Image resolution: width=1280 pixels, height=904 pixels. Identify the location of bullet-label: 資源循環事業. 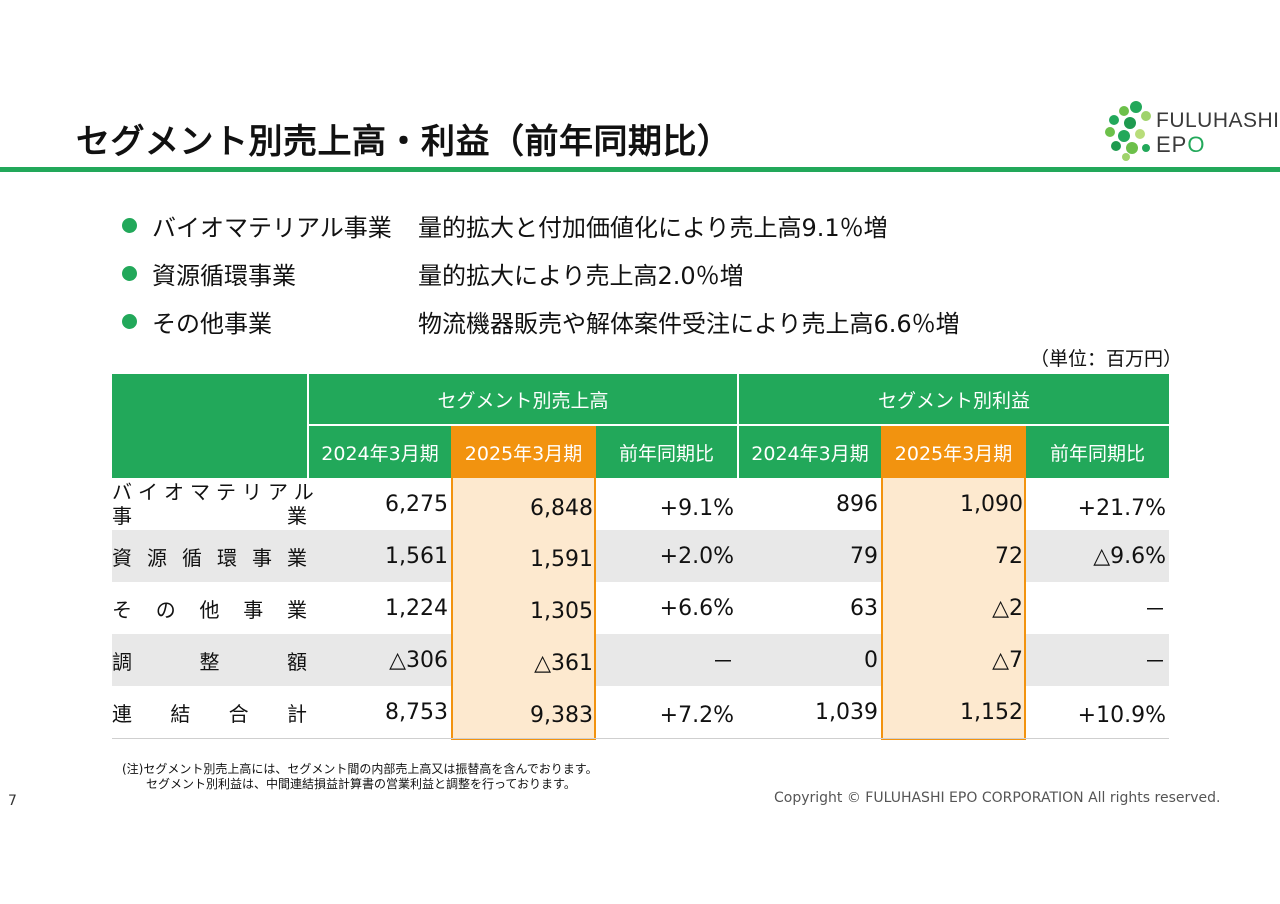
(224, 276).